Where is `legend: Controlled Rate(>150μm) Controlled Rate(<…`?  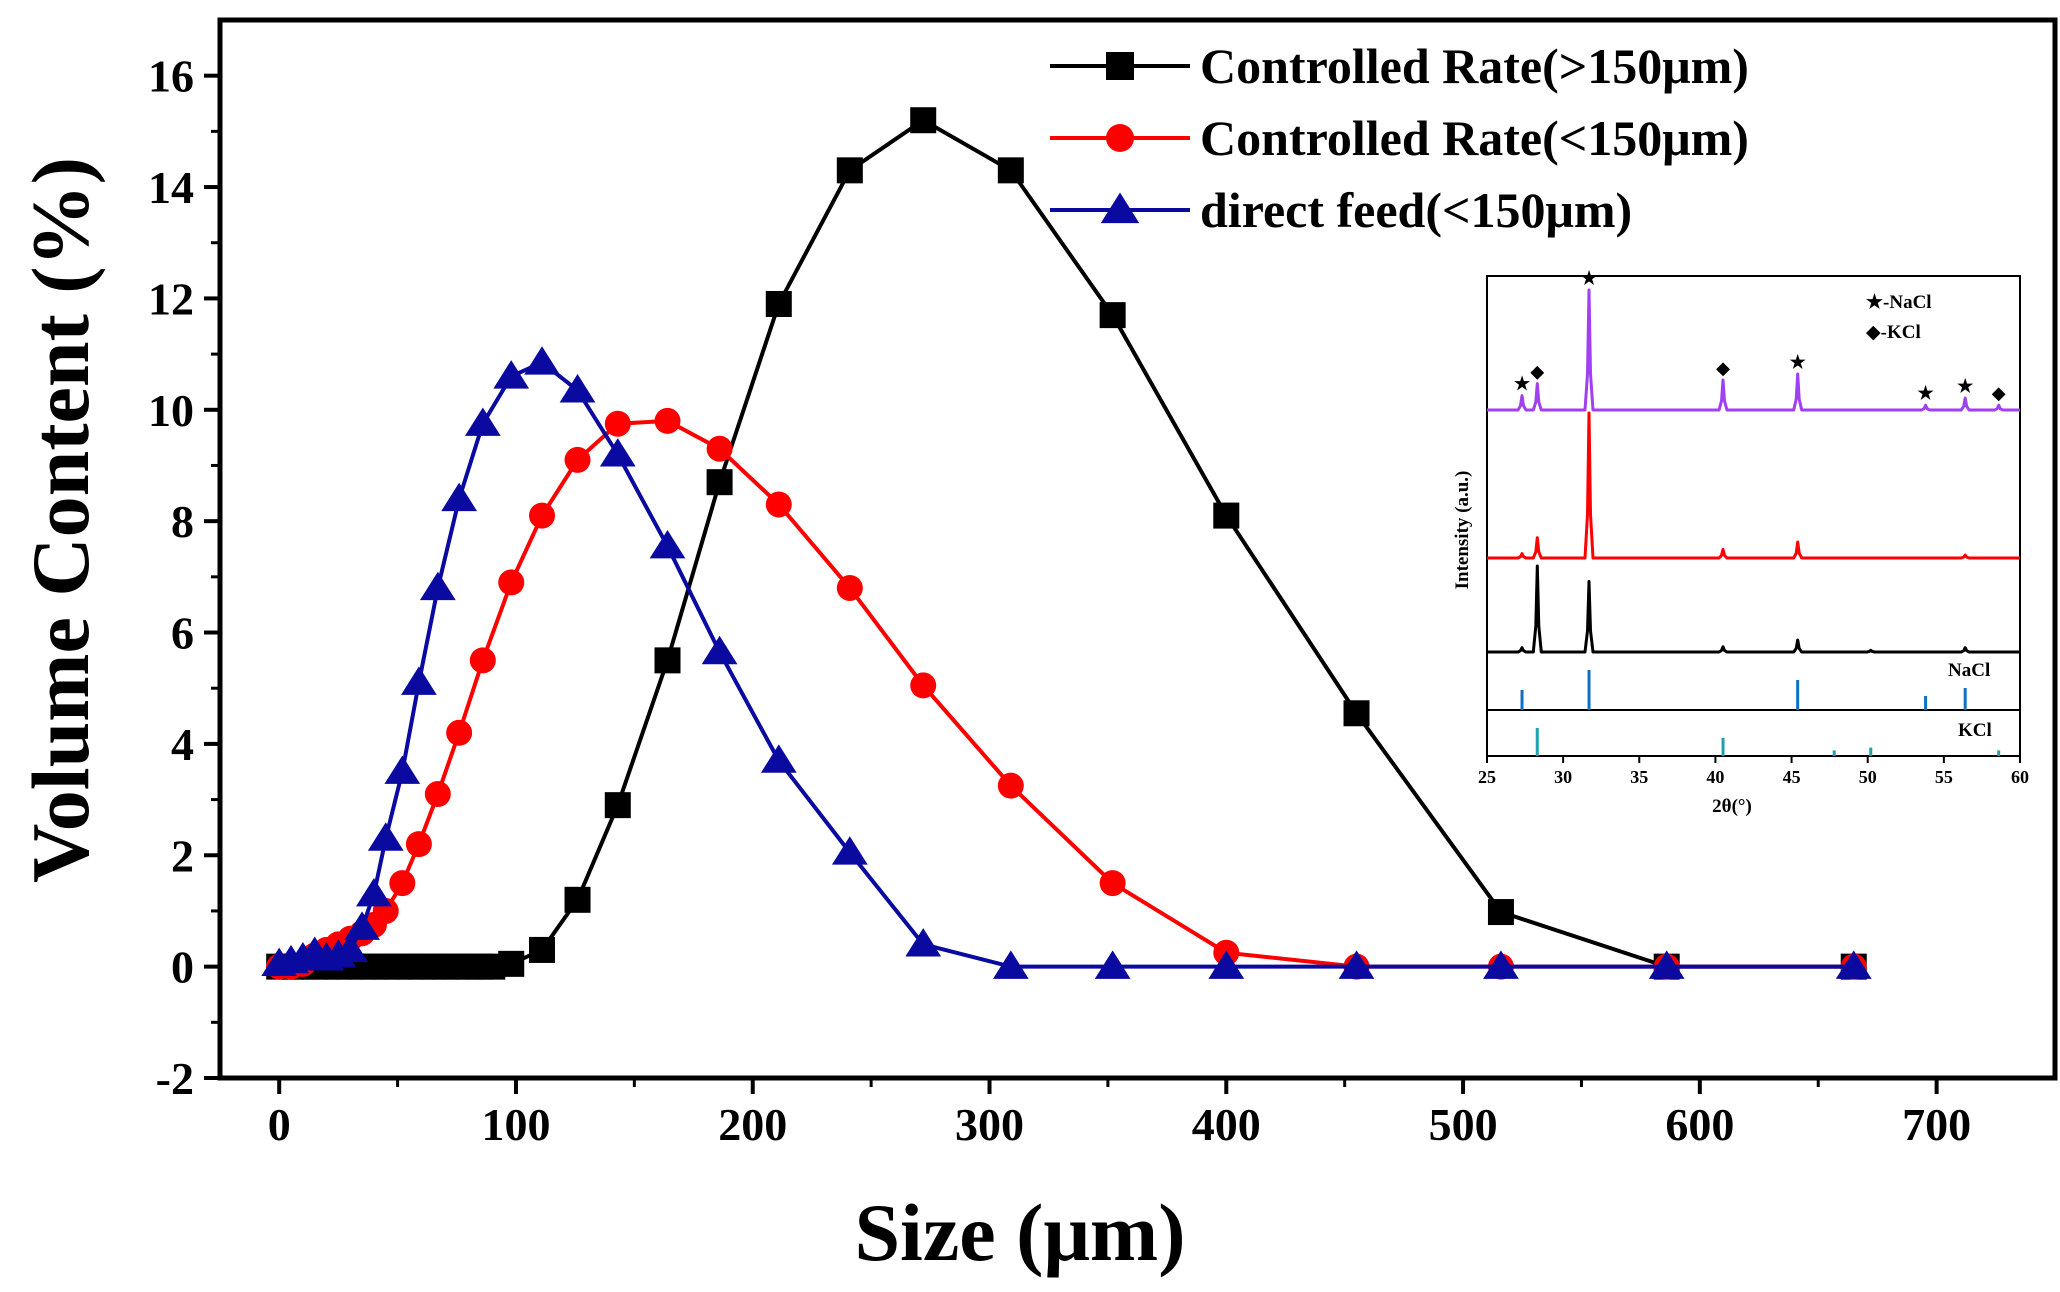
legend: Controlled Rate(>150μm) Controlled Rate(<… is located at coordinates (1399, 138).